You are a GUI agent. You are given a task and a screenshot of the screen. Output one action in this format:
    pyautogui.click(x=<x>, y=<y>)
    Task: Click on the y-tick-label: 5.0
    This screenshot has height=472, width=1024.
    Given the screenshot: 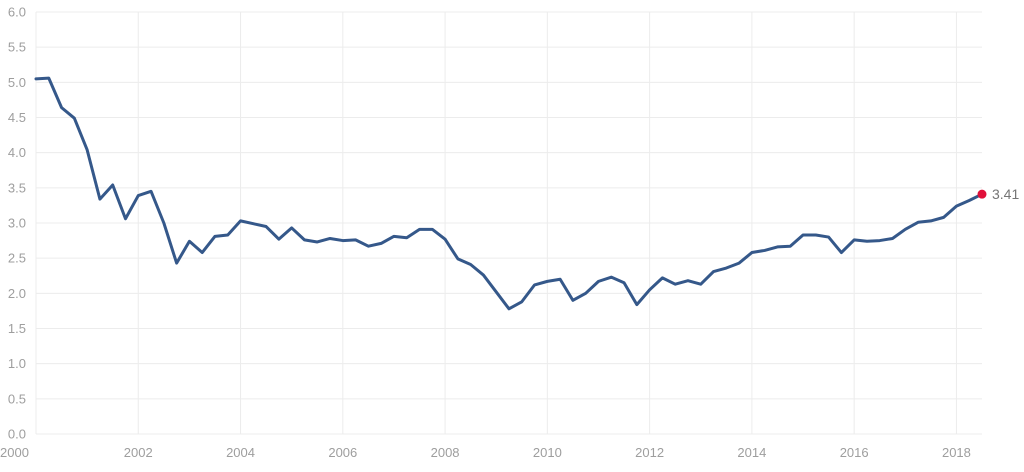 What is the action you would take?
    pyautogui.click(x=17, y=82)
    